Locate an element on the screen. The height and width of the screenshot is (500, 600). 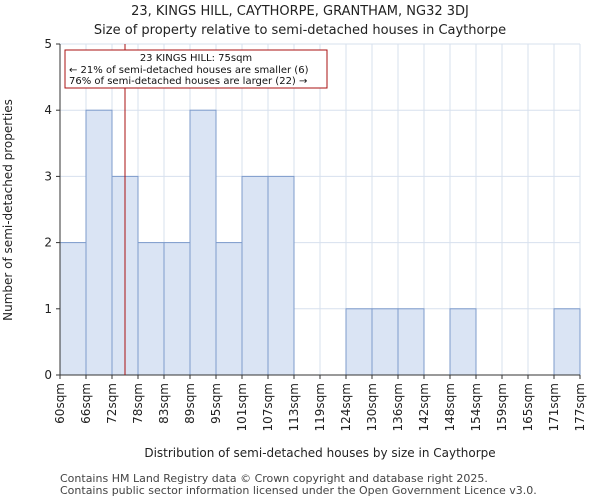
y-tick-label: 0 is located at coordinates (48, 375).